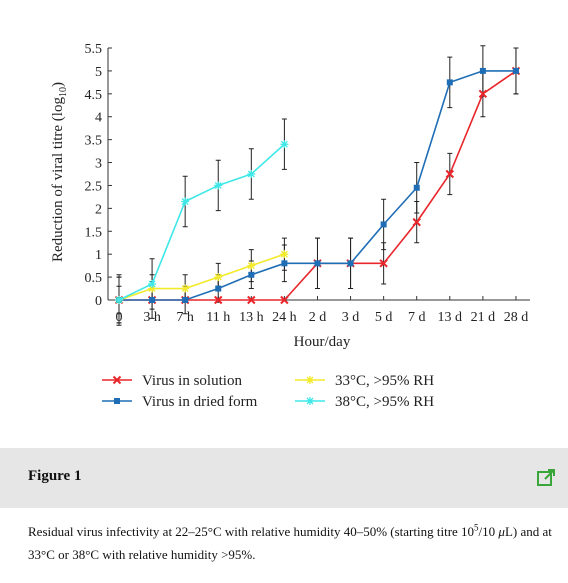 This screenshot has height=583, width=568. What do you see at coordinates (284, 317) in the screenshot?
I see `x-tick-label: 24 h` at bounding box center [284, 317].